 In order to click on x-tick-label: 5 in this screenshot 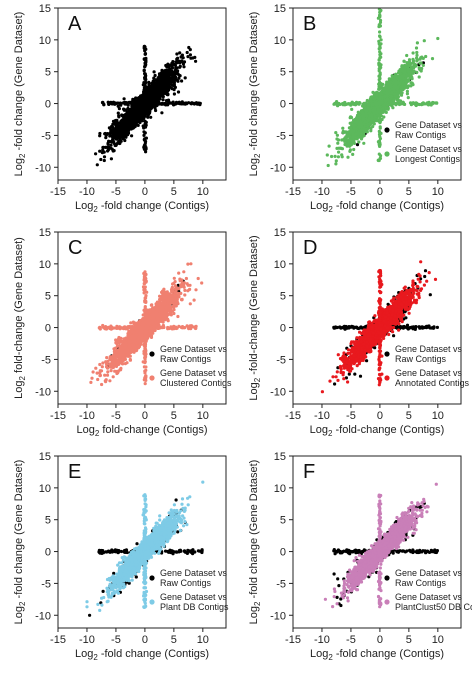, I will do `click(174, 192)`.